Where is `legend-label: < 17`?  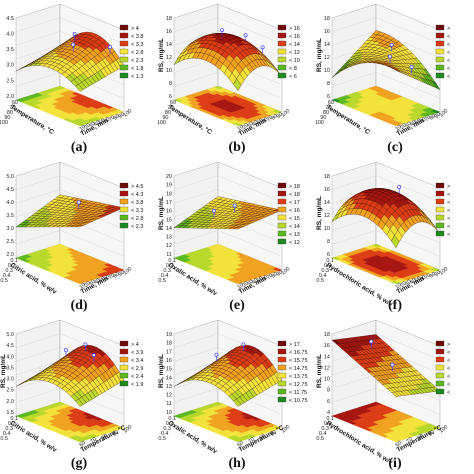 legend-label: < 17 is located at coordinates (294, 203).